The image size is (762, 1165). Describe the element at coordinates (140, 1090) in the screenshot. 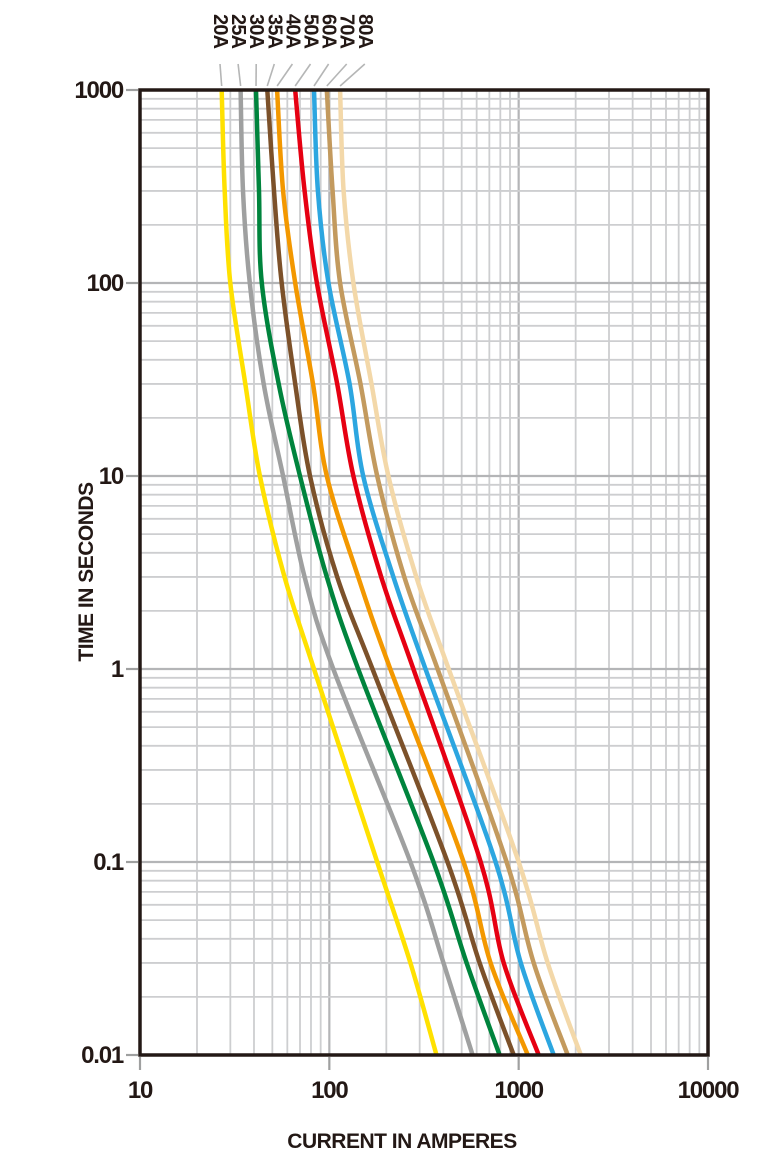

I see `x-tick-label-10: 10` at that location.